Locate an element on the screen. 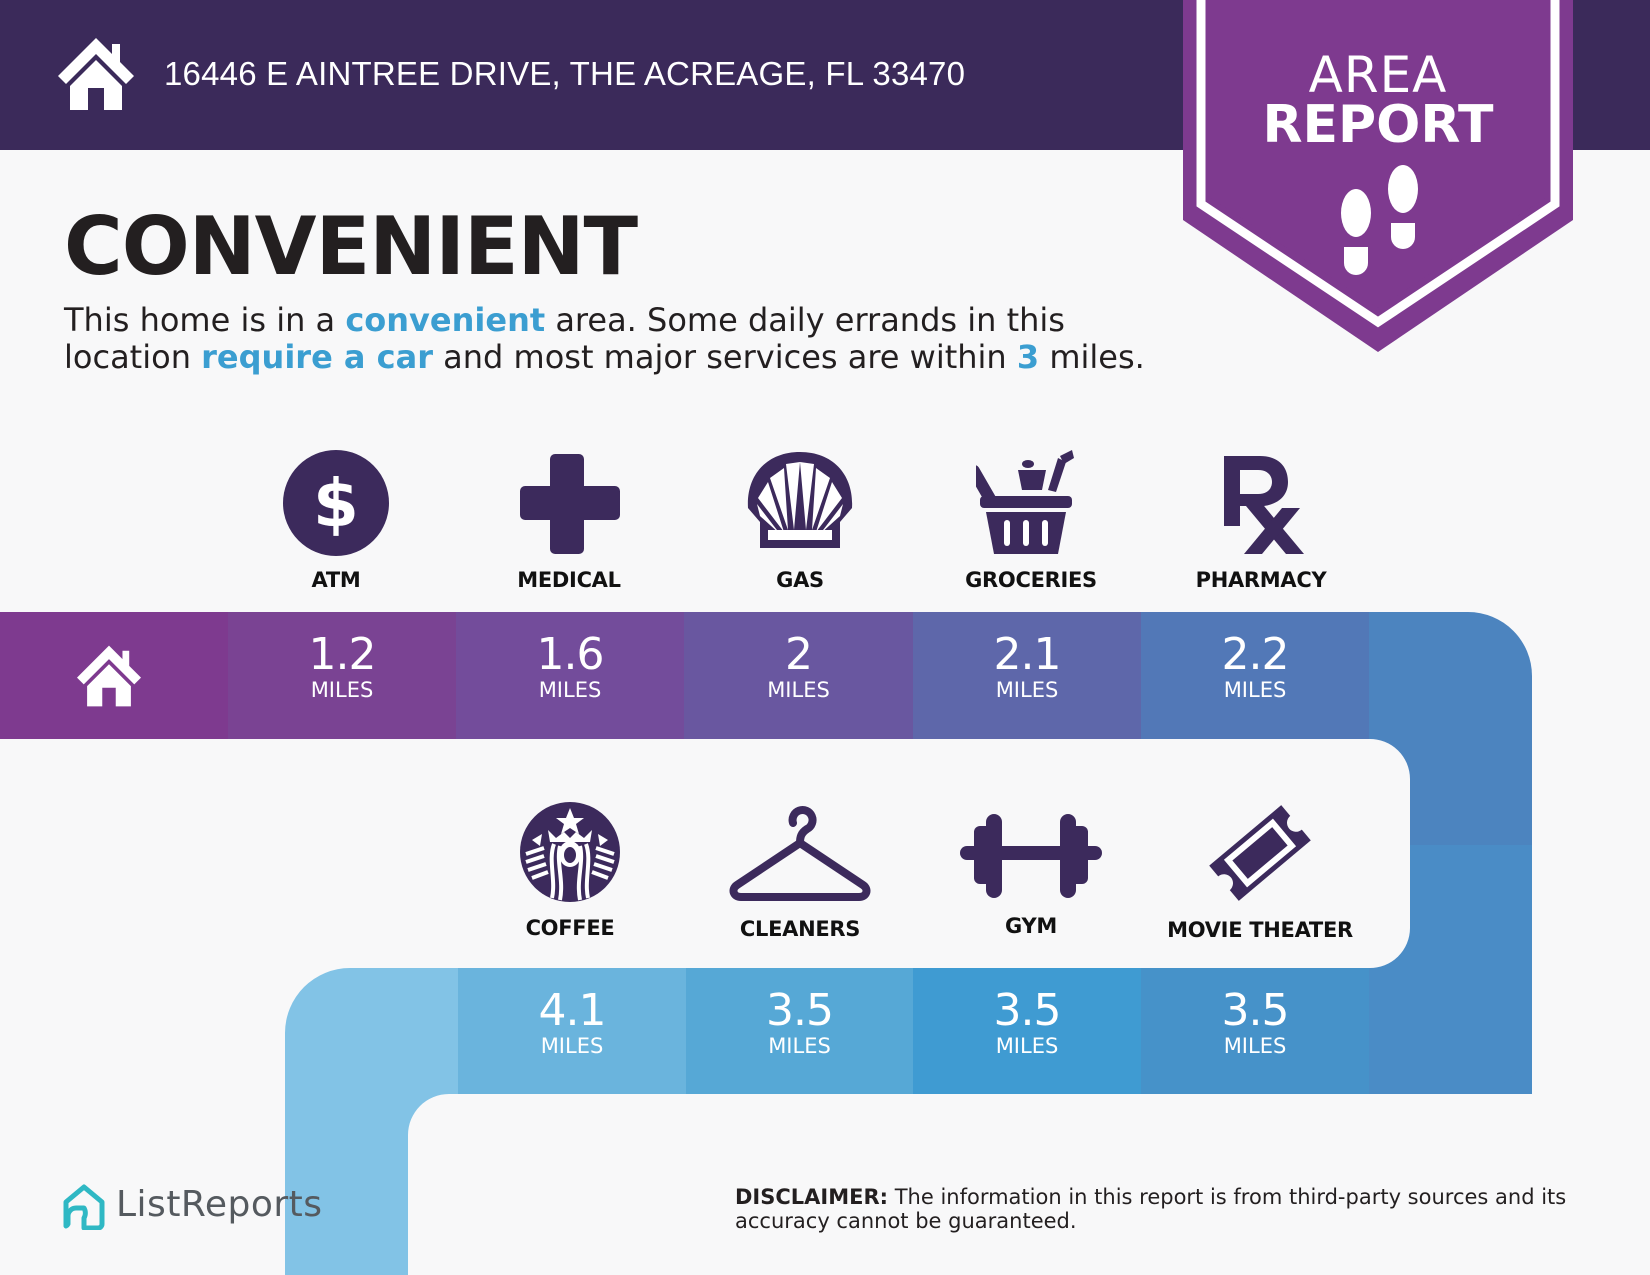 Image resolution: width=1650 pixels, height=1275 pixels. amenity-cleaners: CLEANERS is located at coordinates (800, 873).